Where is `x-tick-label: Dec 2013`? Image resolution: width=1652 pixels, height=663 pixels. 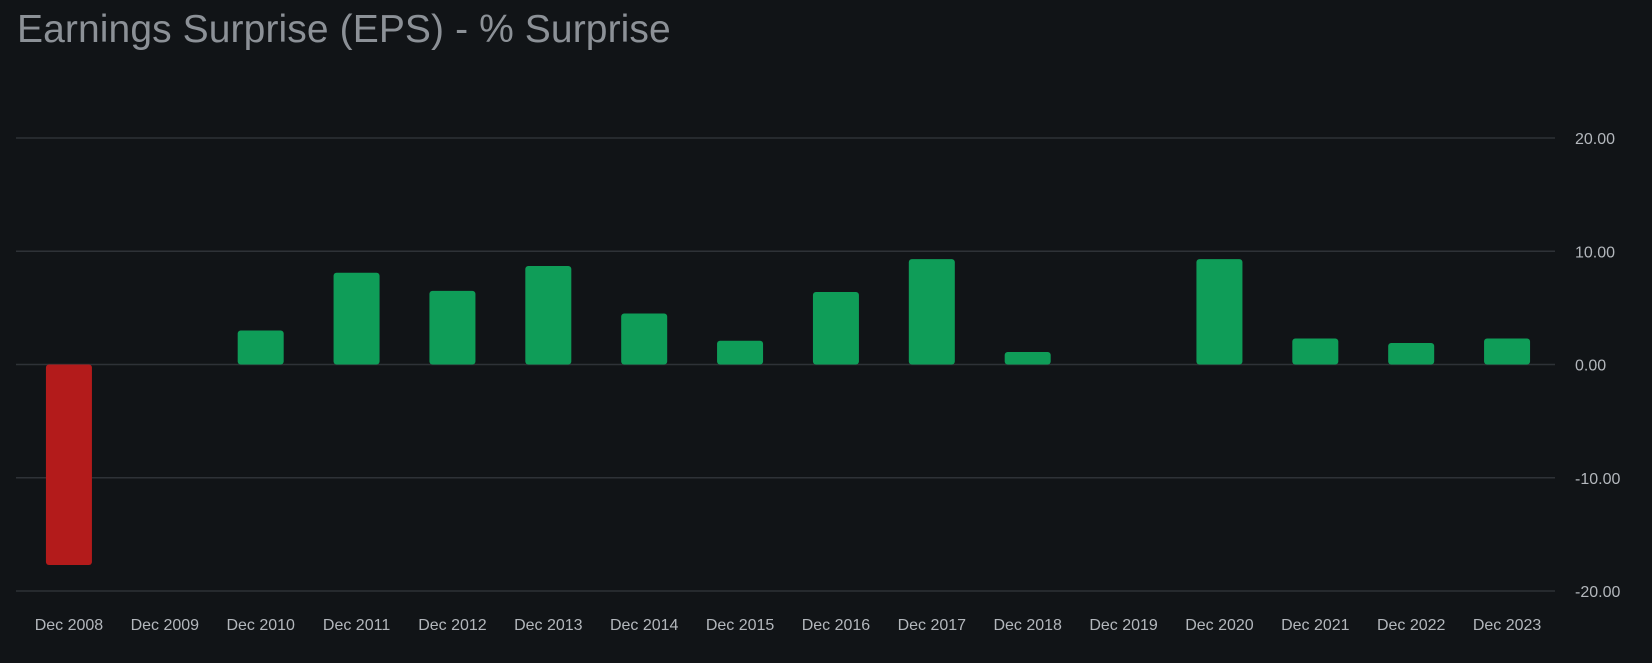 x-tick-label: Dec 2013 is located at coordinates (548, 625).